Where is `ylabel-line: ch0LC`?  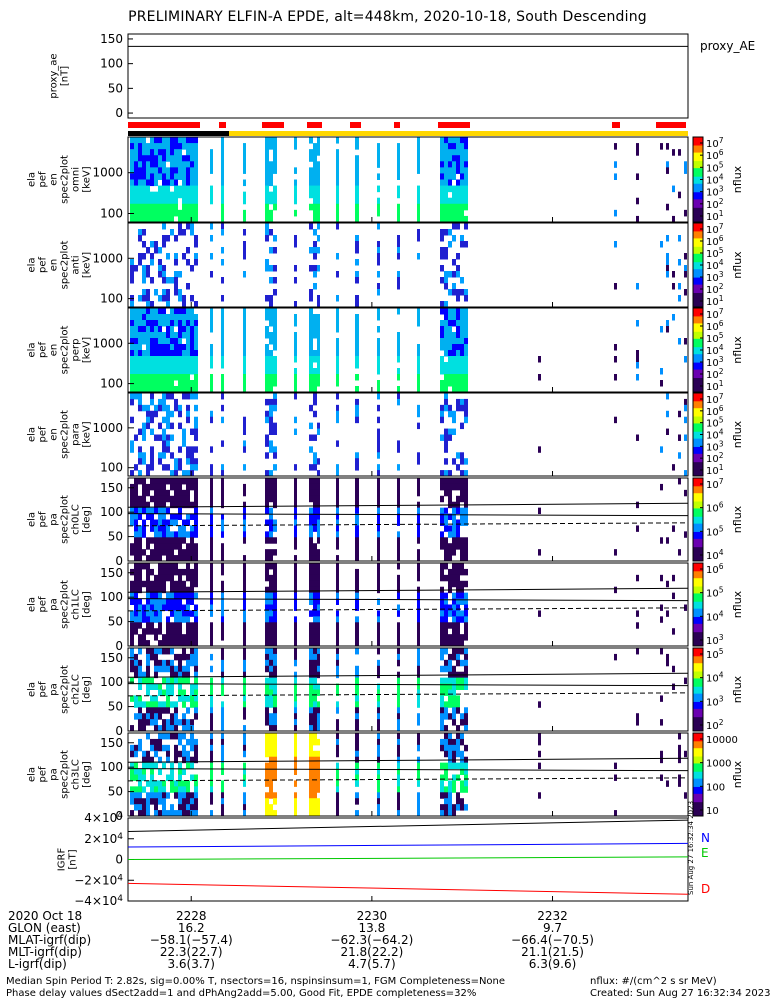
ylabel-line: ch0LC is located at coordinates (76, 519).